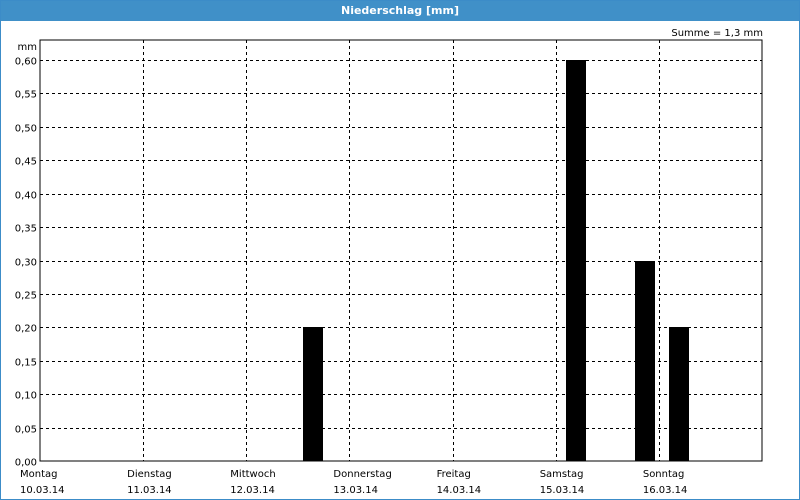 This screenshot has width=800, height=500. I want to click on y-tick-label: 0,50, so click(26, 129).